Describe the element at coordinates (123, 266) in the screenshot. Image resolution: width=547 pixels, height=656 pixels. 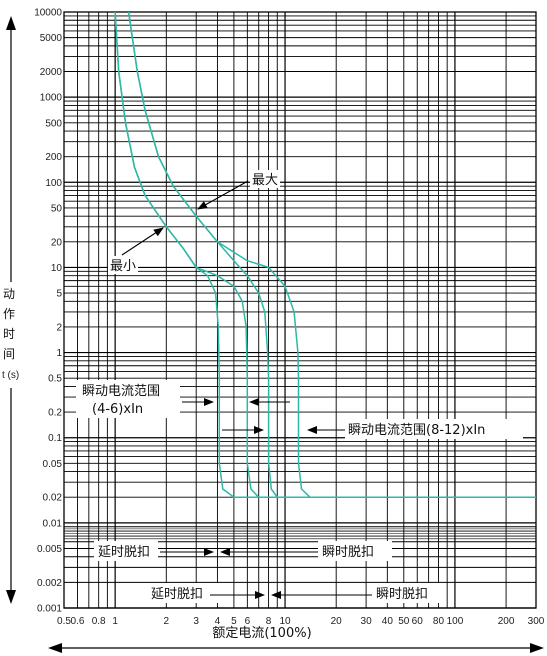
I see `min-label: 最小` at that location.